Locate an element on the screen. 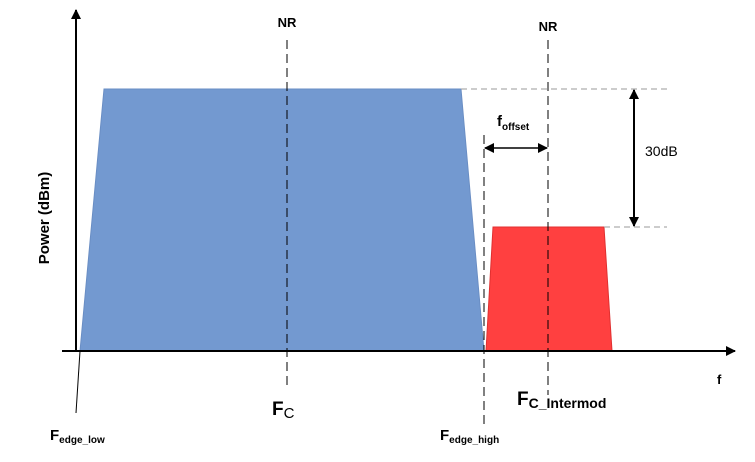  nr-label-main: NR is located at coordinates (287, 22).